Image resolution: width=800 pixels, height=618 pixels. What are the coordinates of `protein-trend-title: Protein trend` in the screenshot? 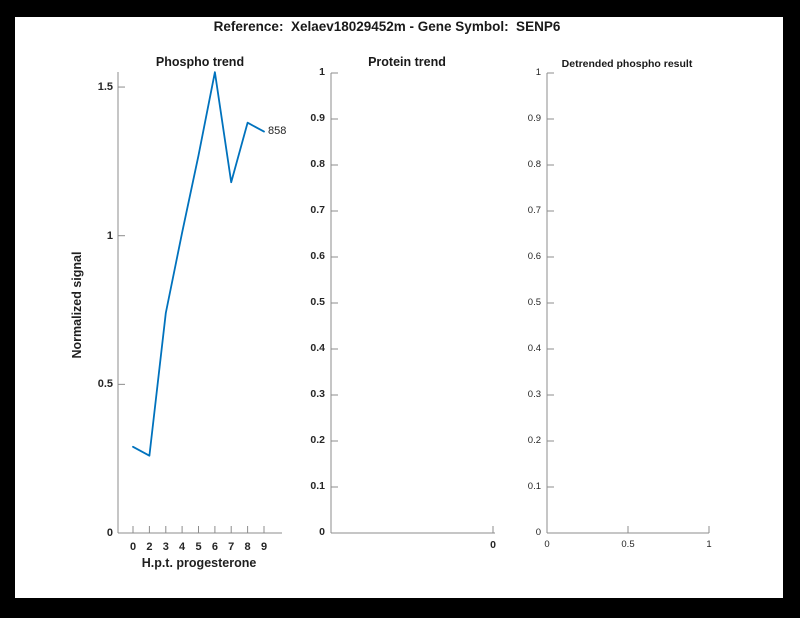 It's located at (407, 62).